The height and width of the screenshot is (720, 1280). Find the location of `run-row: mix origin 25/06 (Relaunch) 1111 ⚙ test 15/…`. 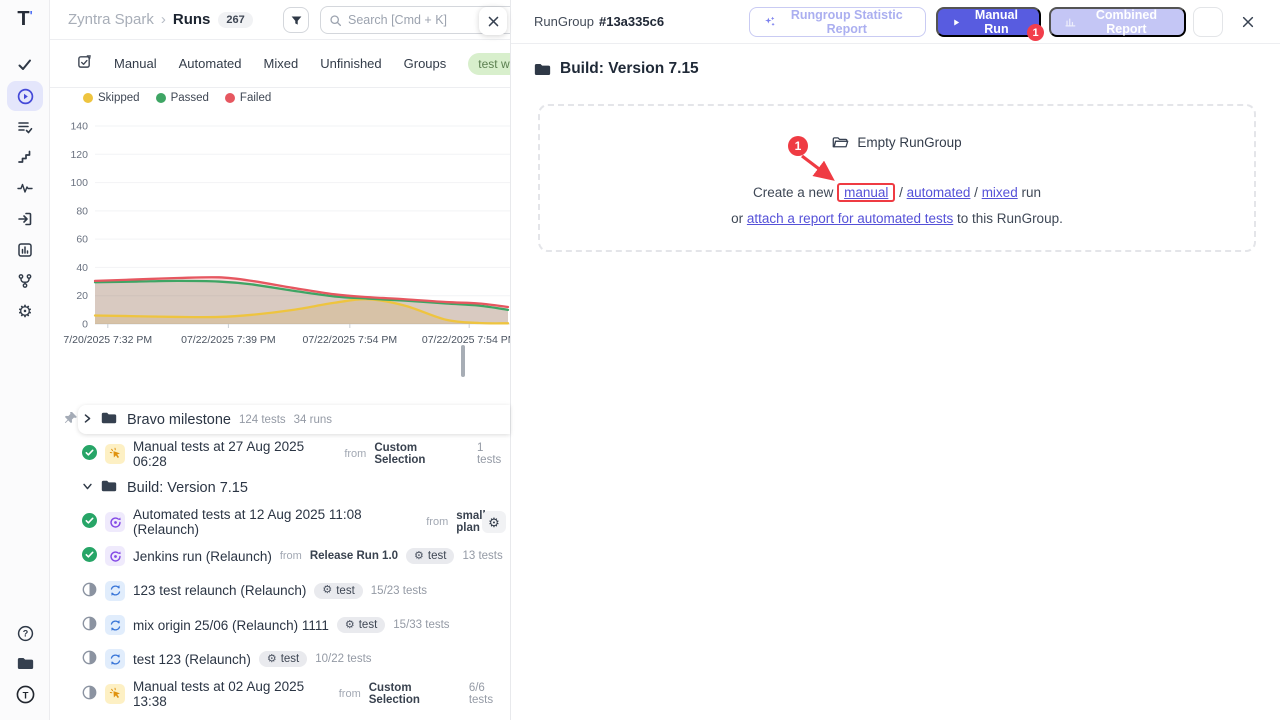

run-row: mix origin 25/06 (Relaunch) 1111 ⚙ test 15/… is located at coordinates (294, 625).